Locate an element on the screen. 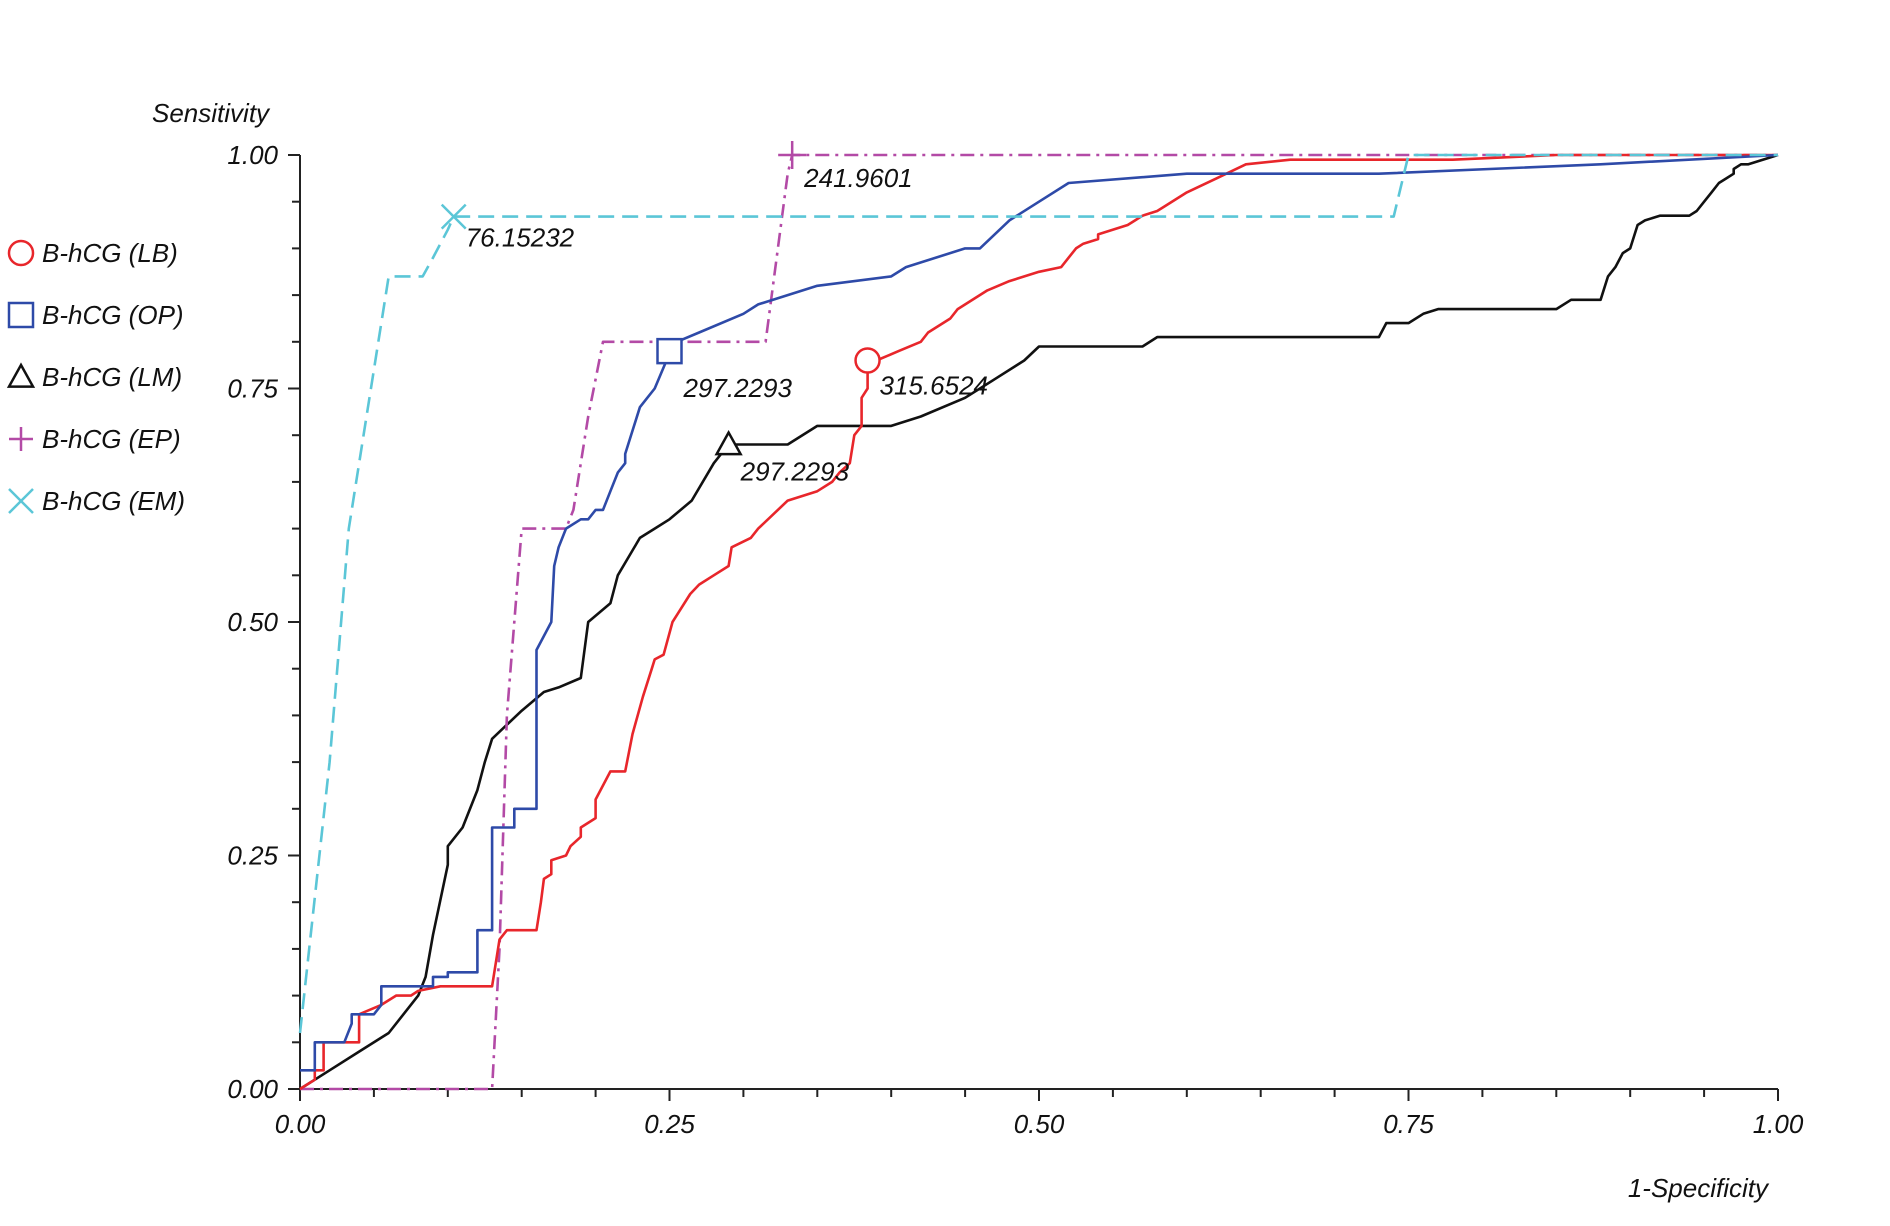 The image size is (1890, 1226). y-tick-label: 0.50 is located at coordinates (252, 622).